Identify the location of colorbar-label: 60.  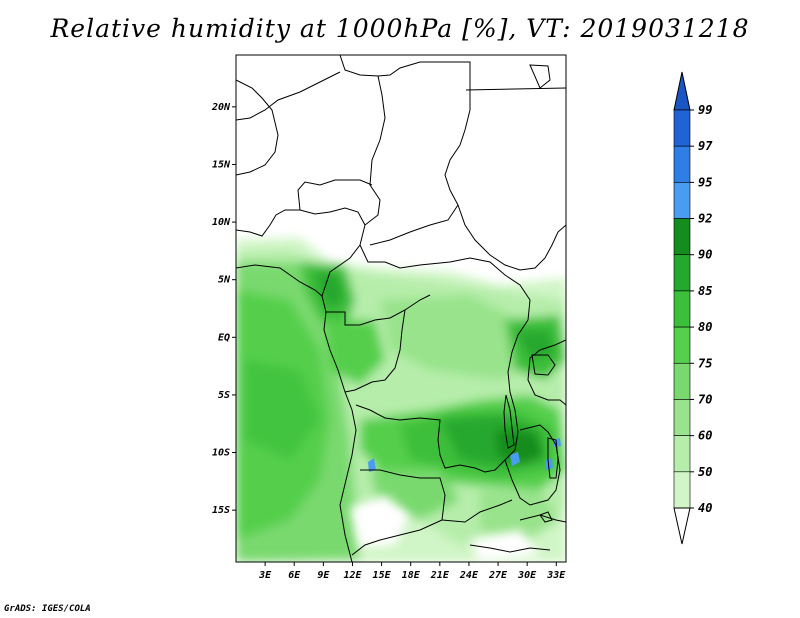
(705, 436).